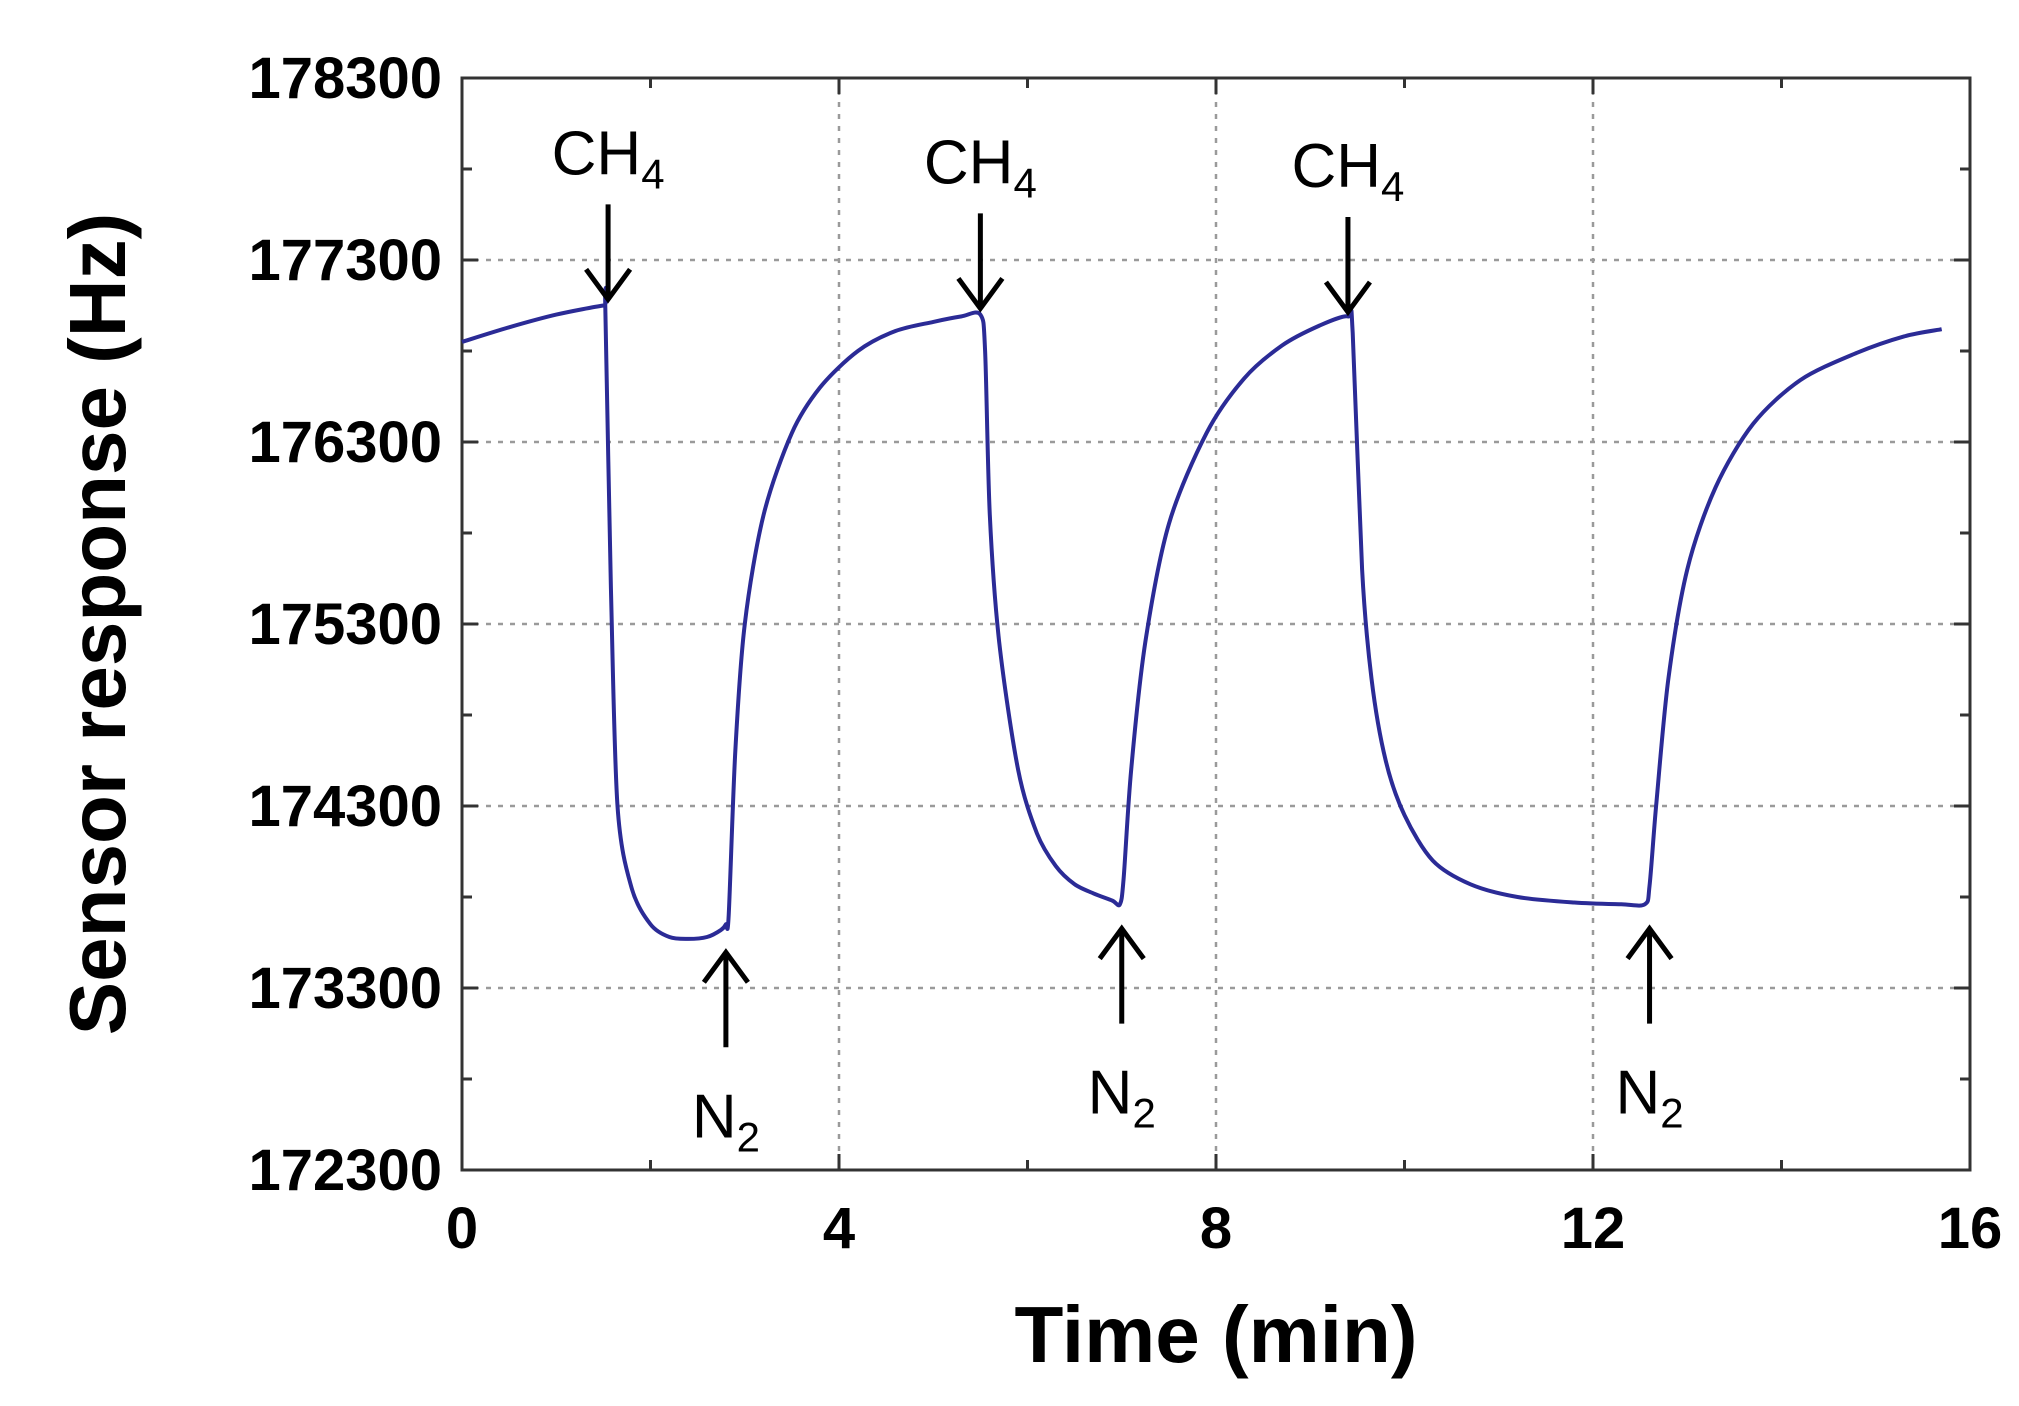  What do you see at coordinates (345, 624) in the screenshot?
I see `y-tick-label: 175300` at bounding box center [345, 624].